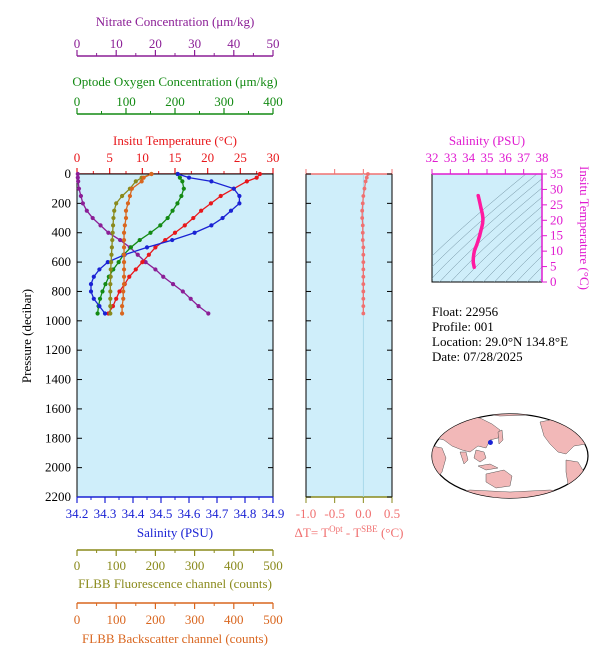 The height and width of the screenshot is (663, 609). What do you see at coordinates (77, 101) in the screenshot?
I see `oxygen-tick-label: 0` at bounding box center [77, 101].